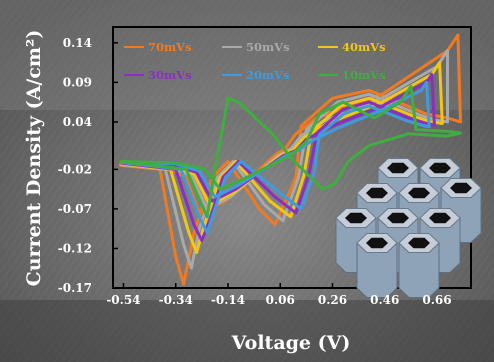  What do you see at coordinates (75, 169) in the screenshot?
I see `y-tick-label: -0.02` at bounding box center [75, 169].